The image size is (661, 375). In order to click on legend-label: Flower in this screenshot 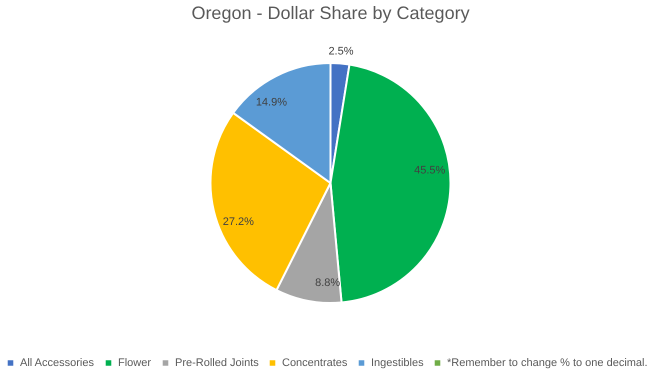, I will do `click(135, 362)`.